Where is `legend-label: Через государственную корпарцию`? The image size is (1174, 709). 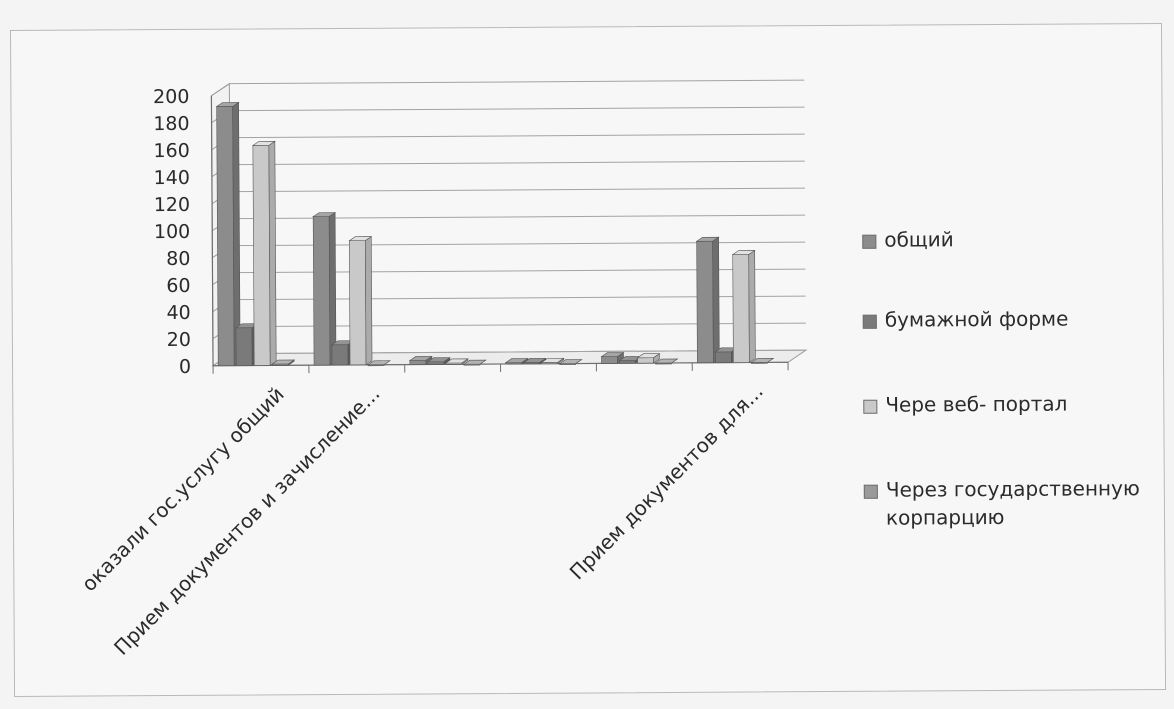 legend-label: Через государственную корпарцию is located at coordinates (1012, 503).